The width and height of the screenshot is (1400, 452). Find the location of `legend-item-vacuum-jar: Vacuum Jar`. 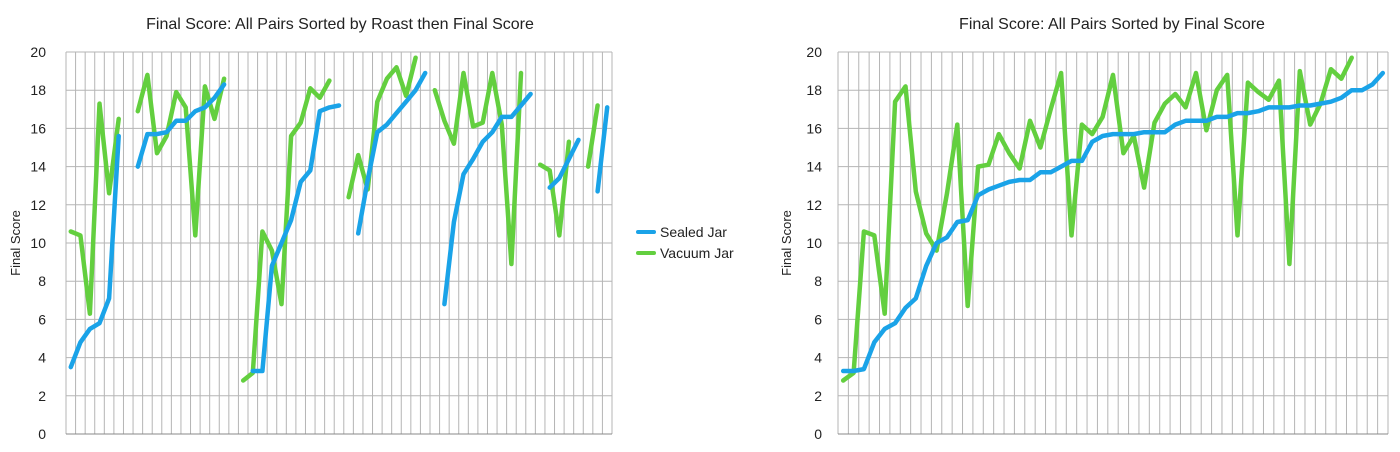

legend-item-vacuum-jar: Vacuum Jar is located at coordinates (685, 253).